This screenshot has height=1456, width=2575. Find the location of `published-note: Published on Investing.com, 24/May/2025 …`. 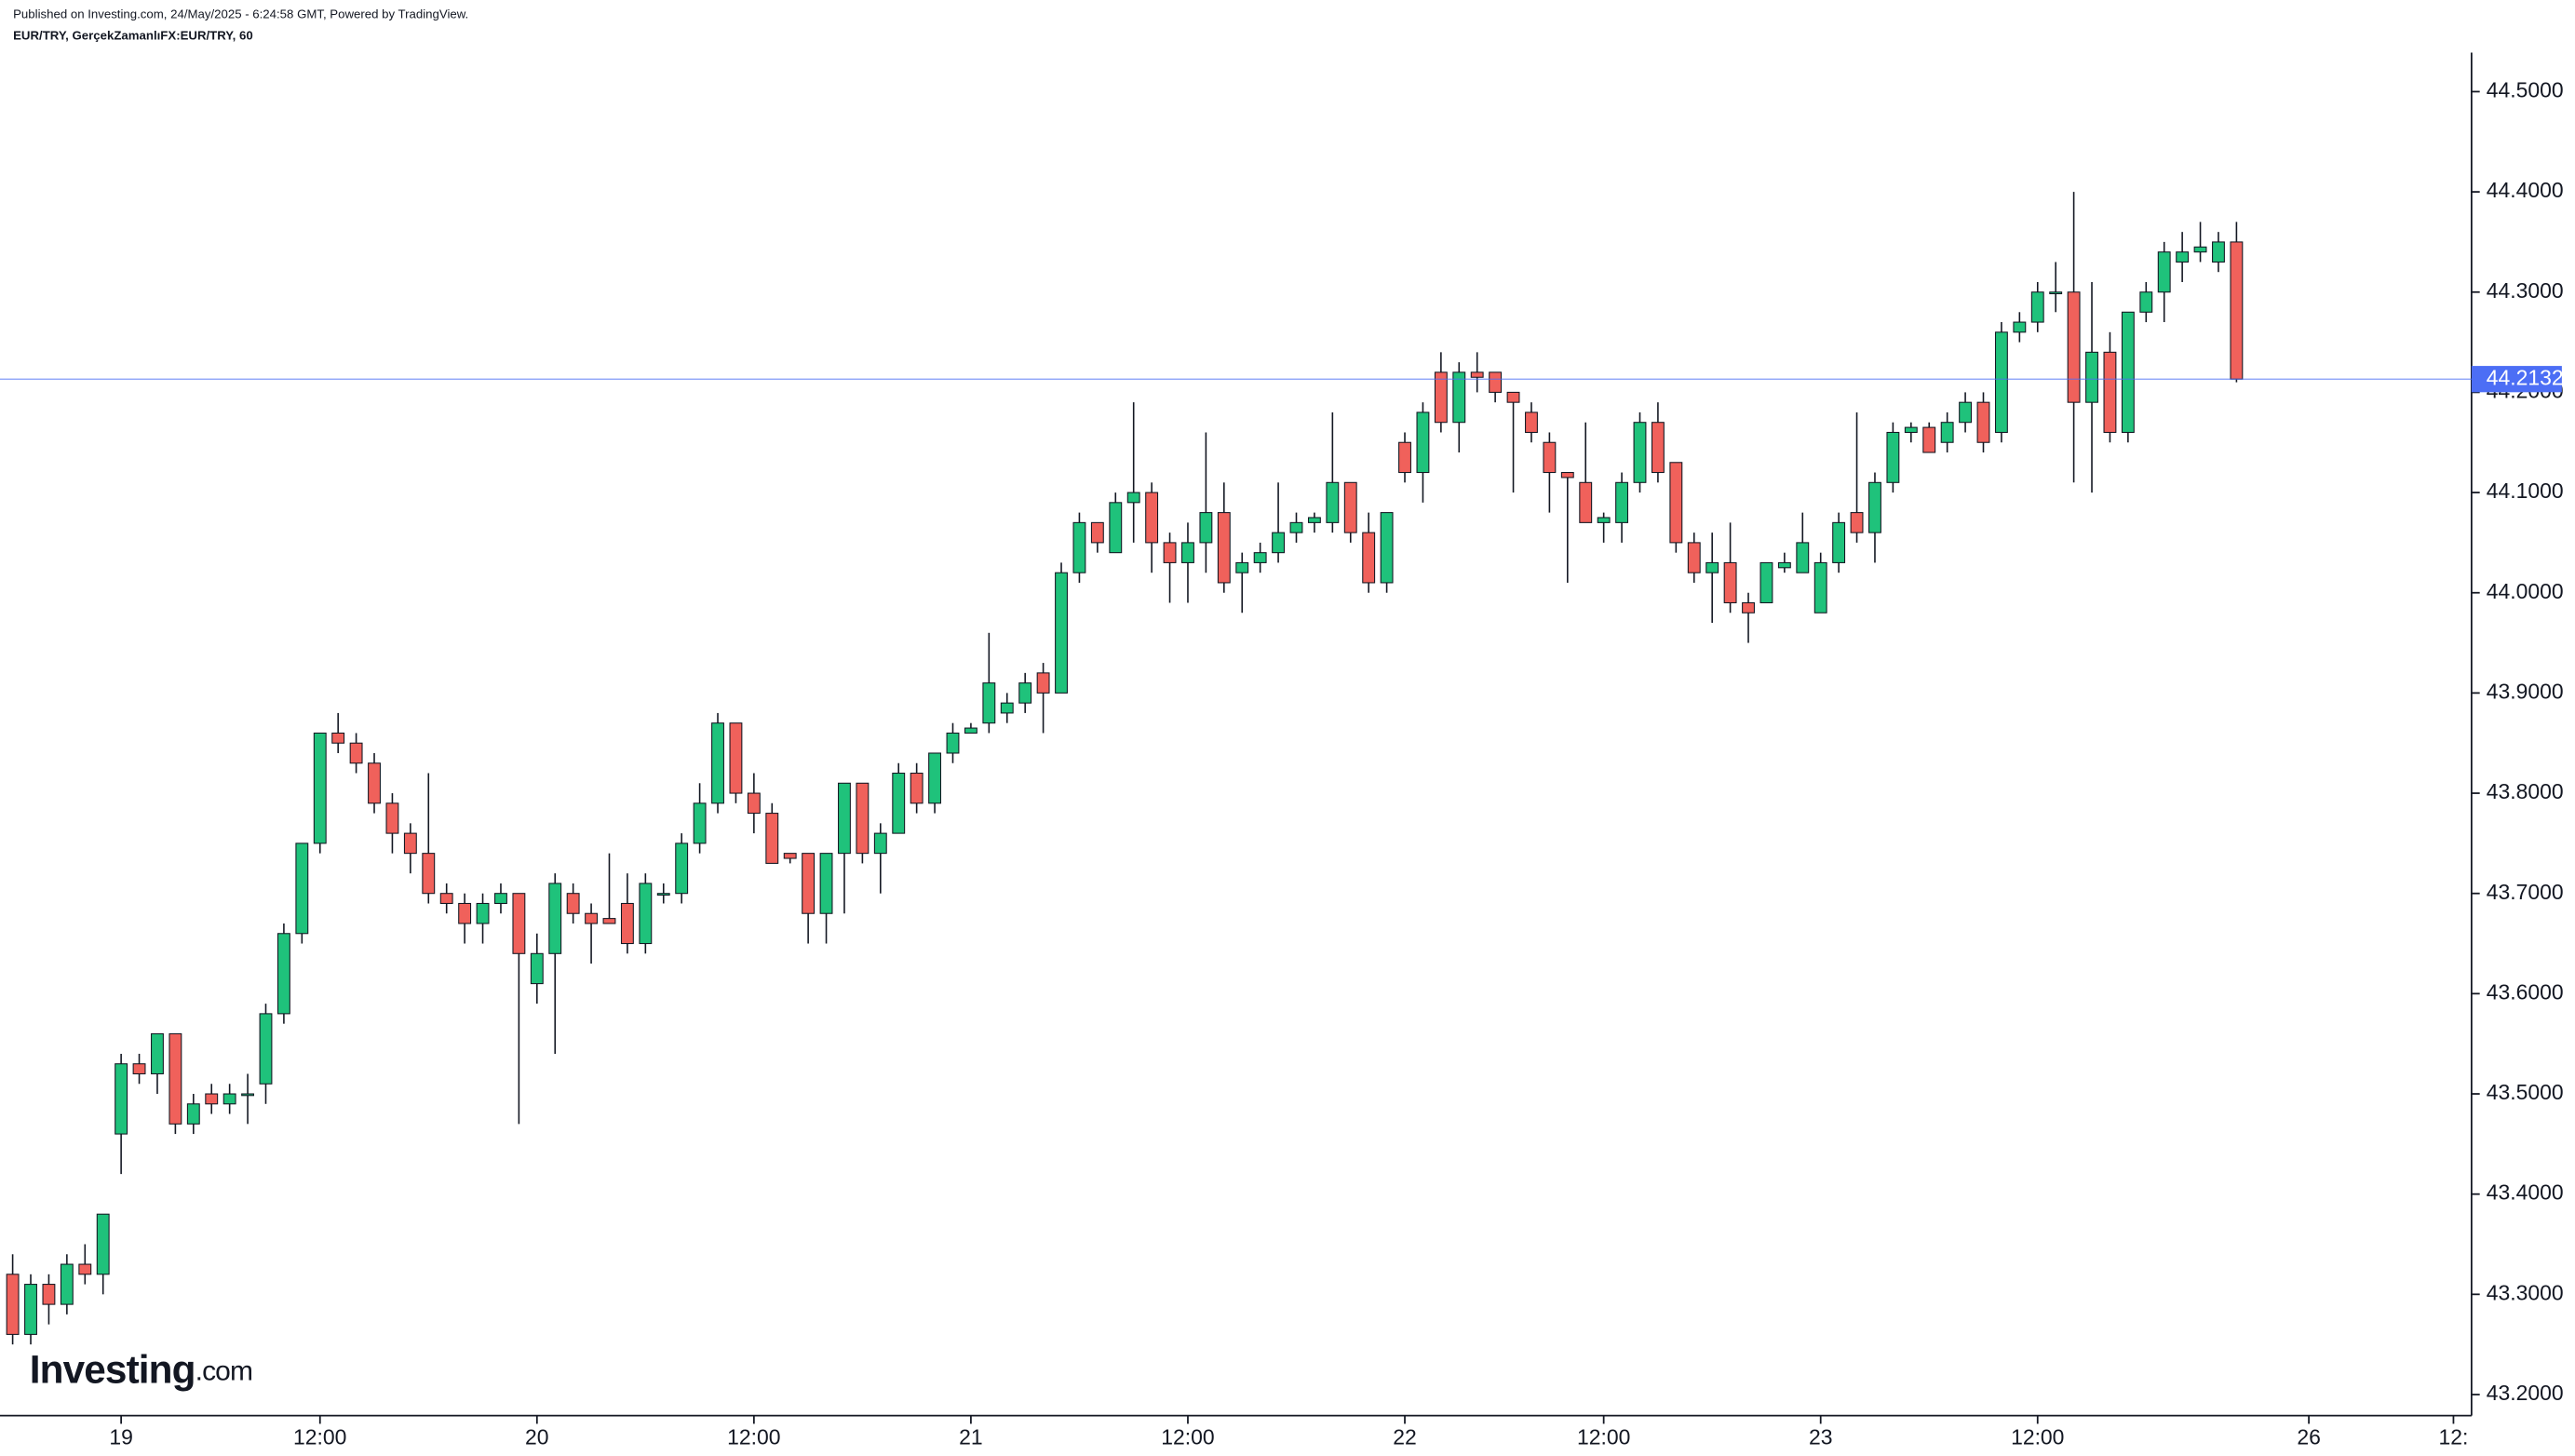

published-note: Published on Investing.com, 24/May/2025 … is located at coordinates (240, 13).